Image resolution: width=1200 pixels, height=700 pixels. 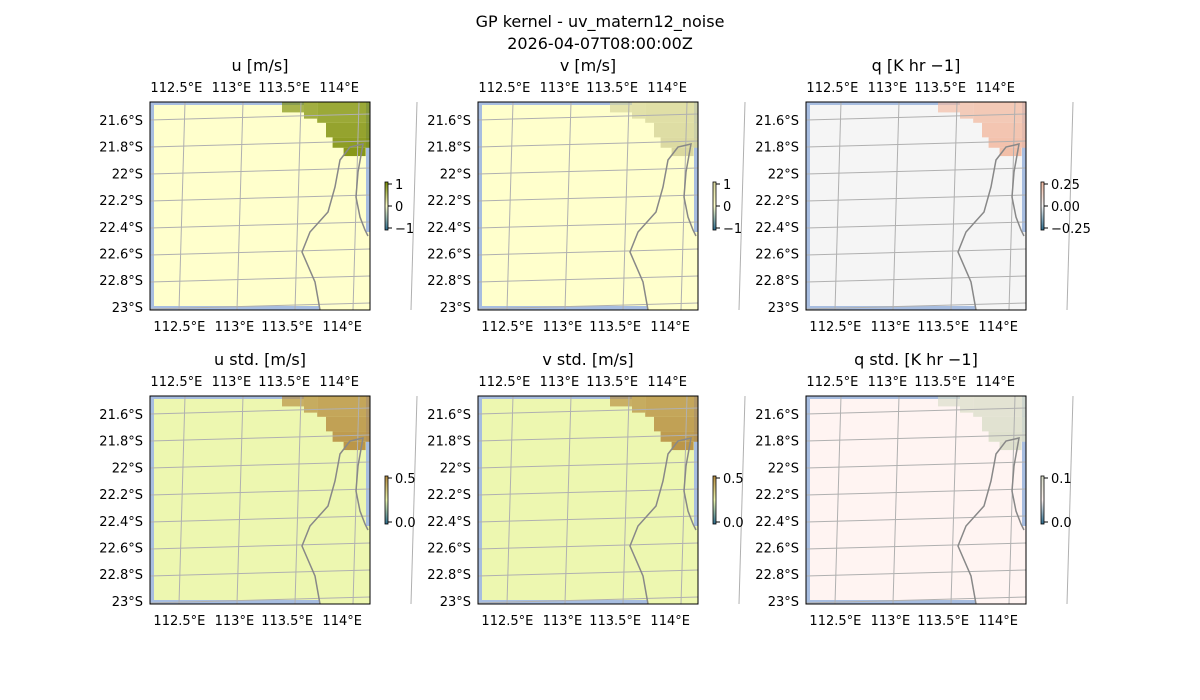 I want to click on panel-title: v std. [m/s], so click(x=587, y=359).